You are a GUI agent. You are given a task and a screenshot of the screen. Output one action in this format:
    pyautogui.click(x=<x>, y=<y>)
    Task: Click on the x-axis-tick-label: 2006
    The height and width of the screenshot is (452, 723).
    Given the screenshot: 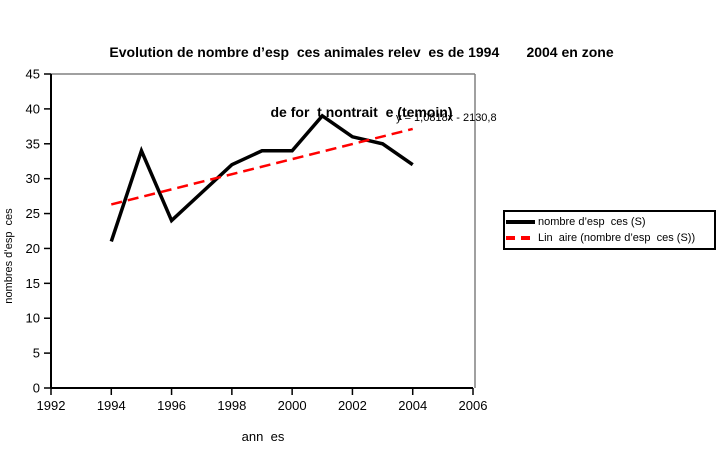 What is the action you would take?
    pyautogui.click(x=473, y=405)
    